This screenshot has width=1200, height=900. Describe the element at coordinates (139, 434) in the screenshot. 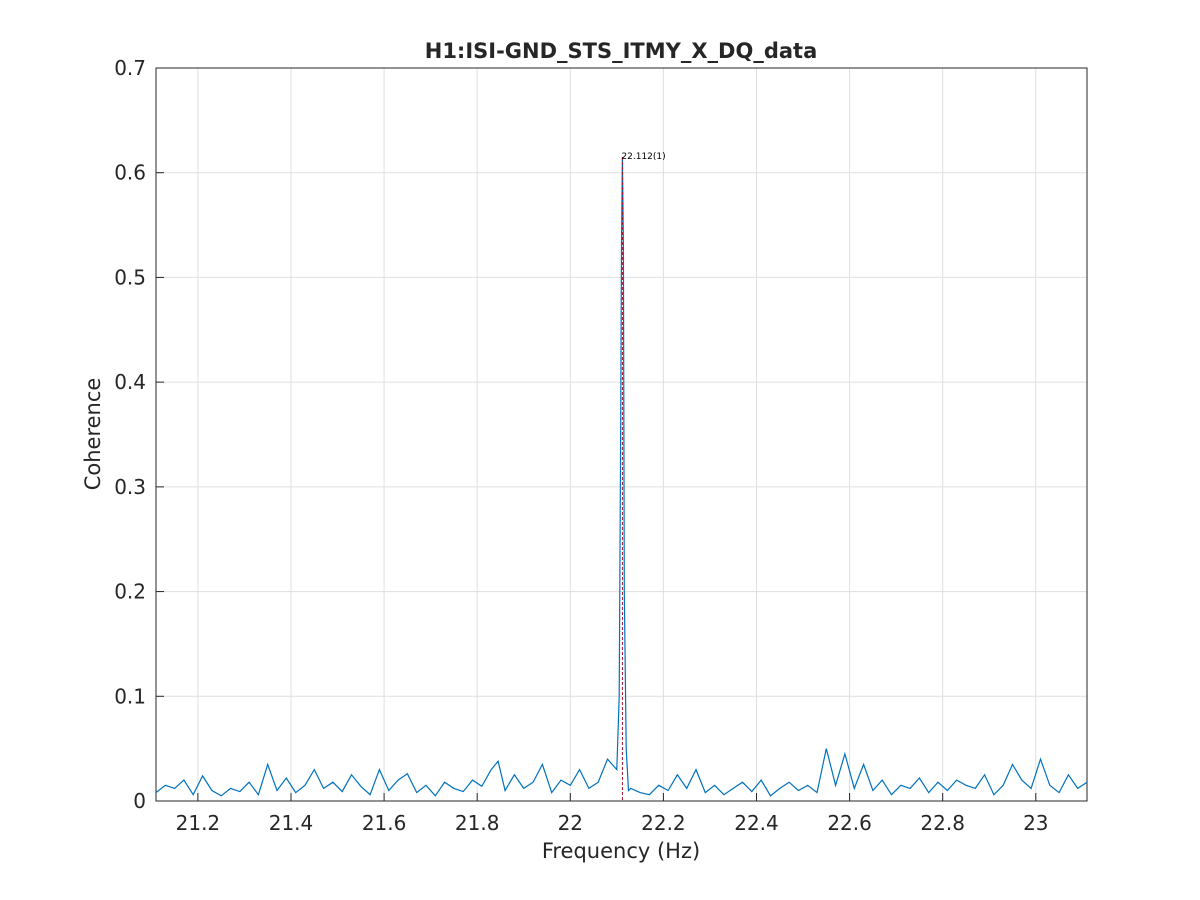

I see `y-axis: 0 0.1 0.2 0.3 0.4 0.5 0.6 0.7` at that location.